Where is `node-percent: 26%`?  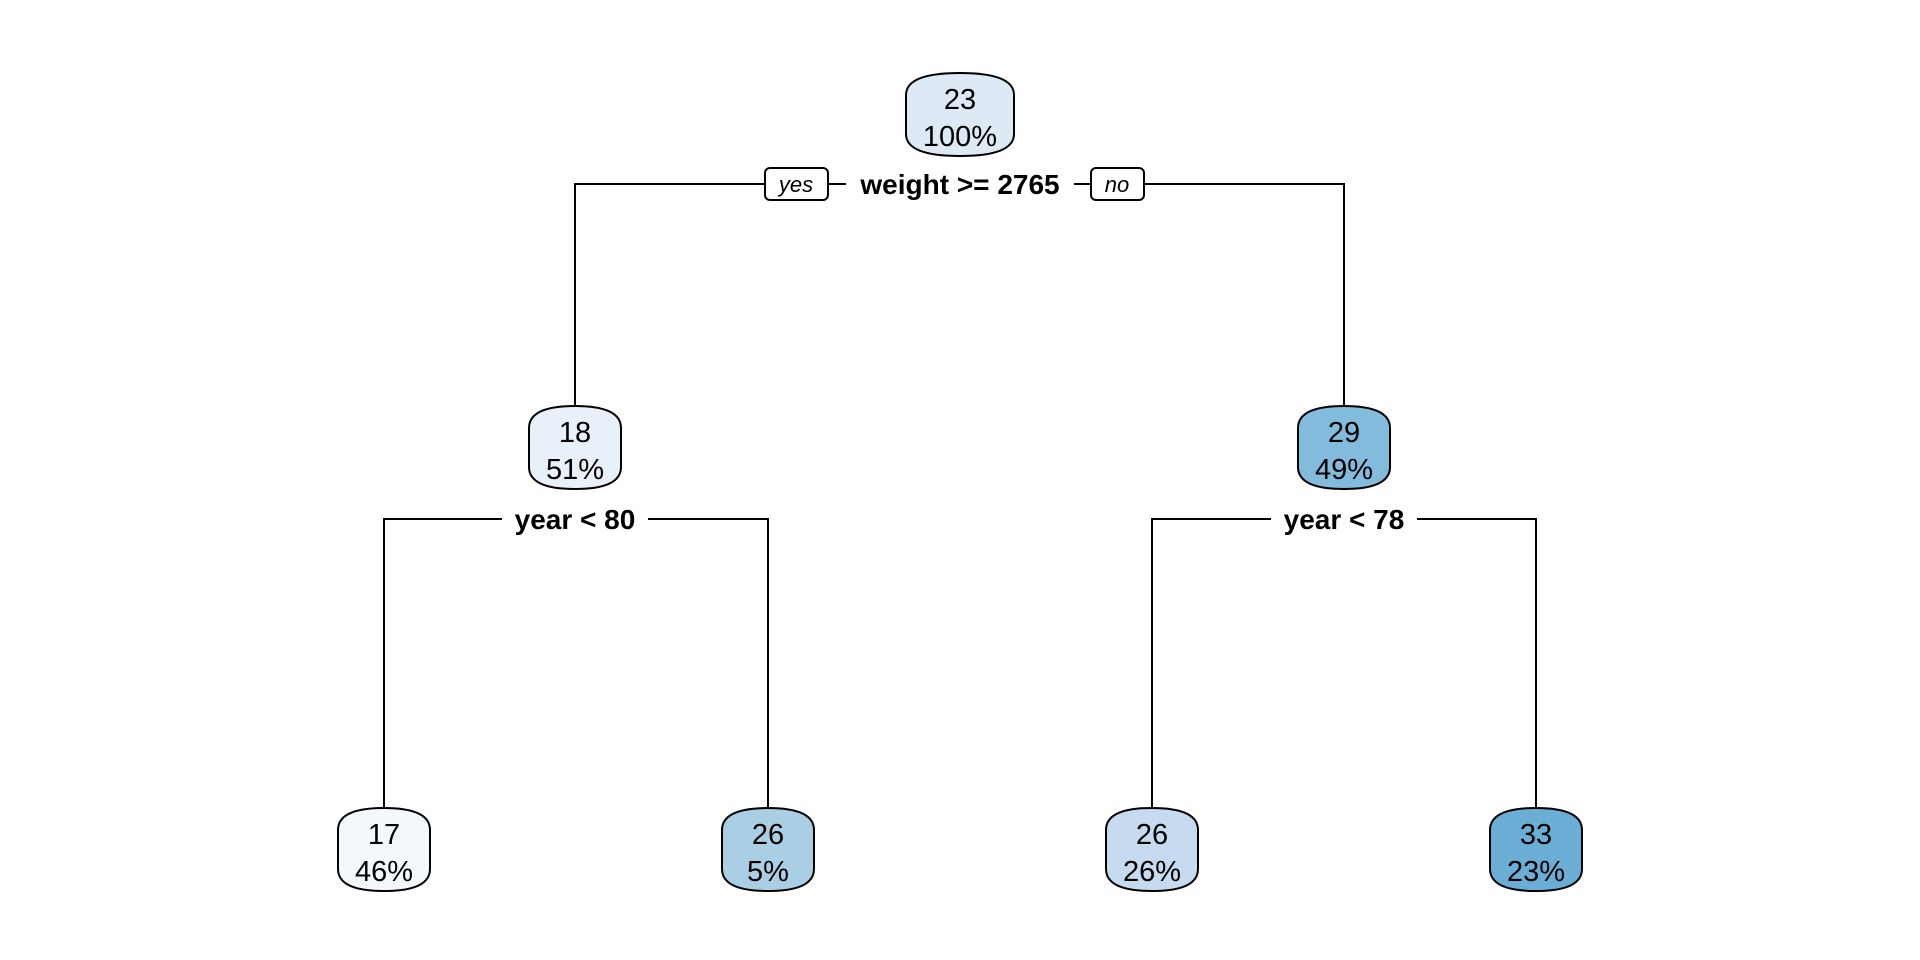
node-percent: 26% is located at coordinates (1152, 872).